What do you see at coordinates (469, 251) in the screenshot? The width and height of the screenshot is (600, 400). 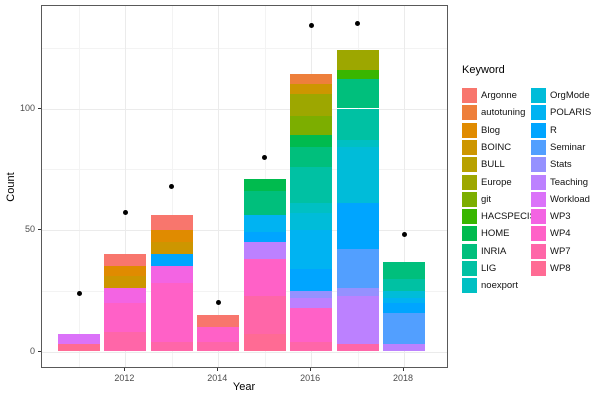 I see `legend-swatch-INRIA` at bounding box center [469, 251].